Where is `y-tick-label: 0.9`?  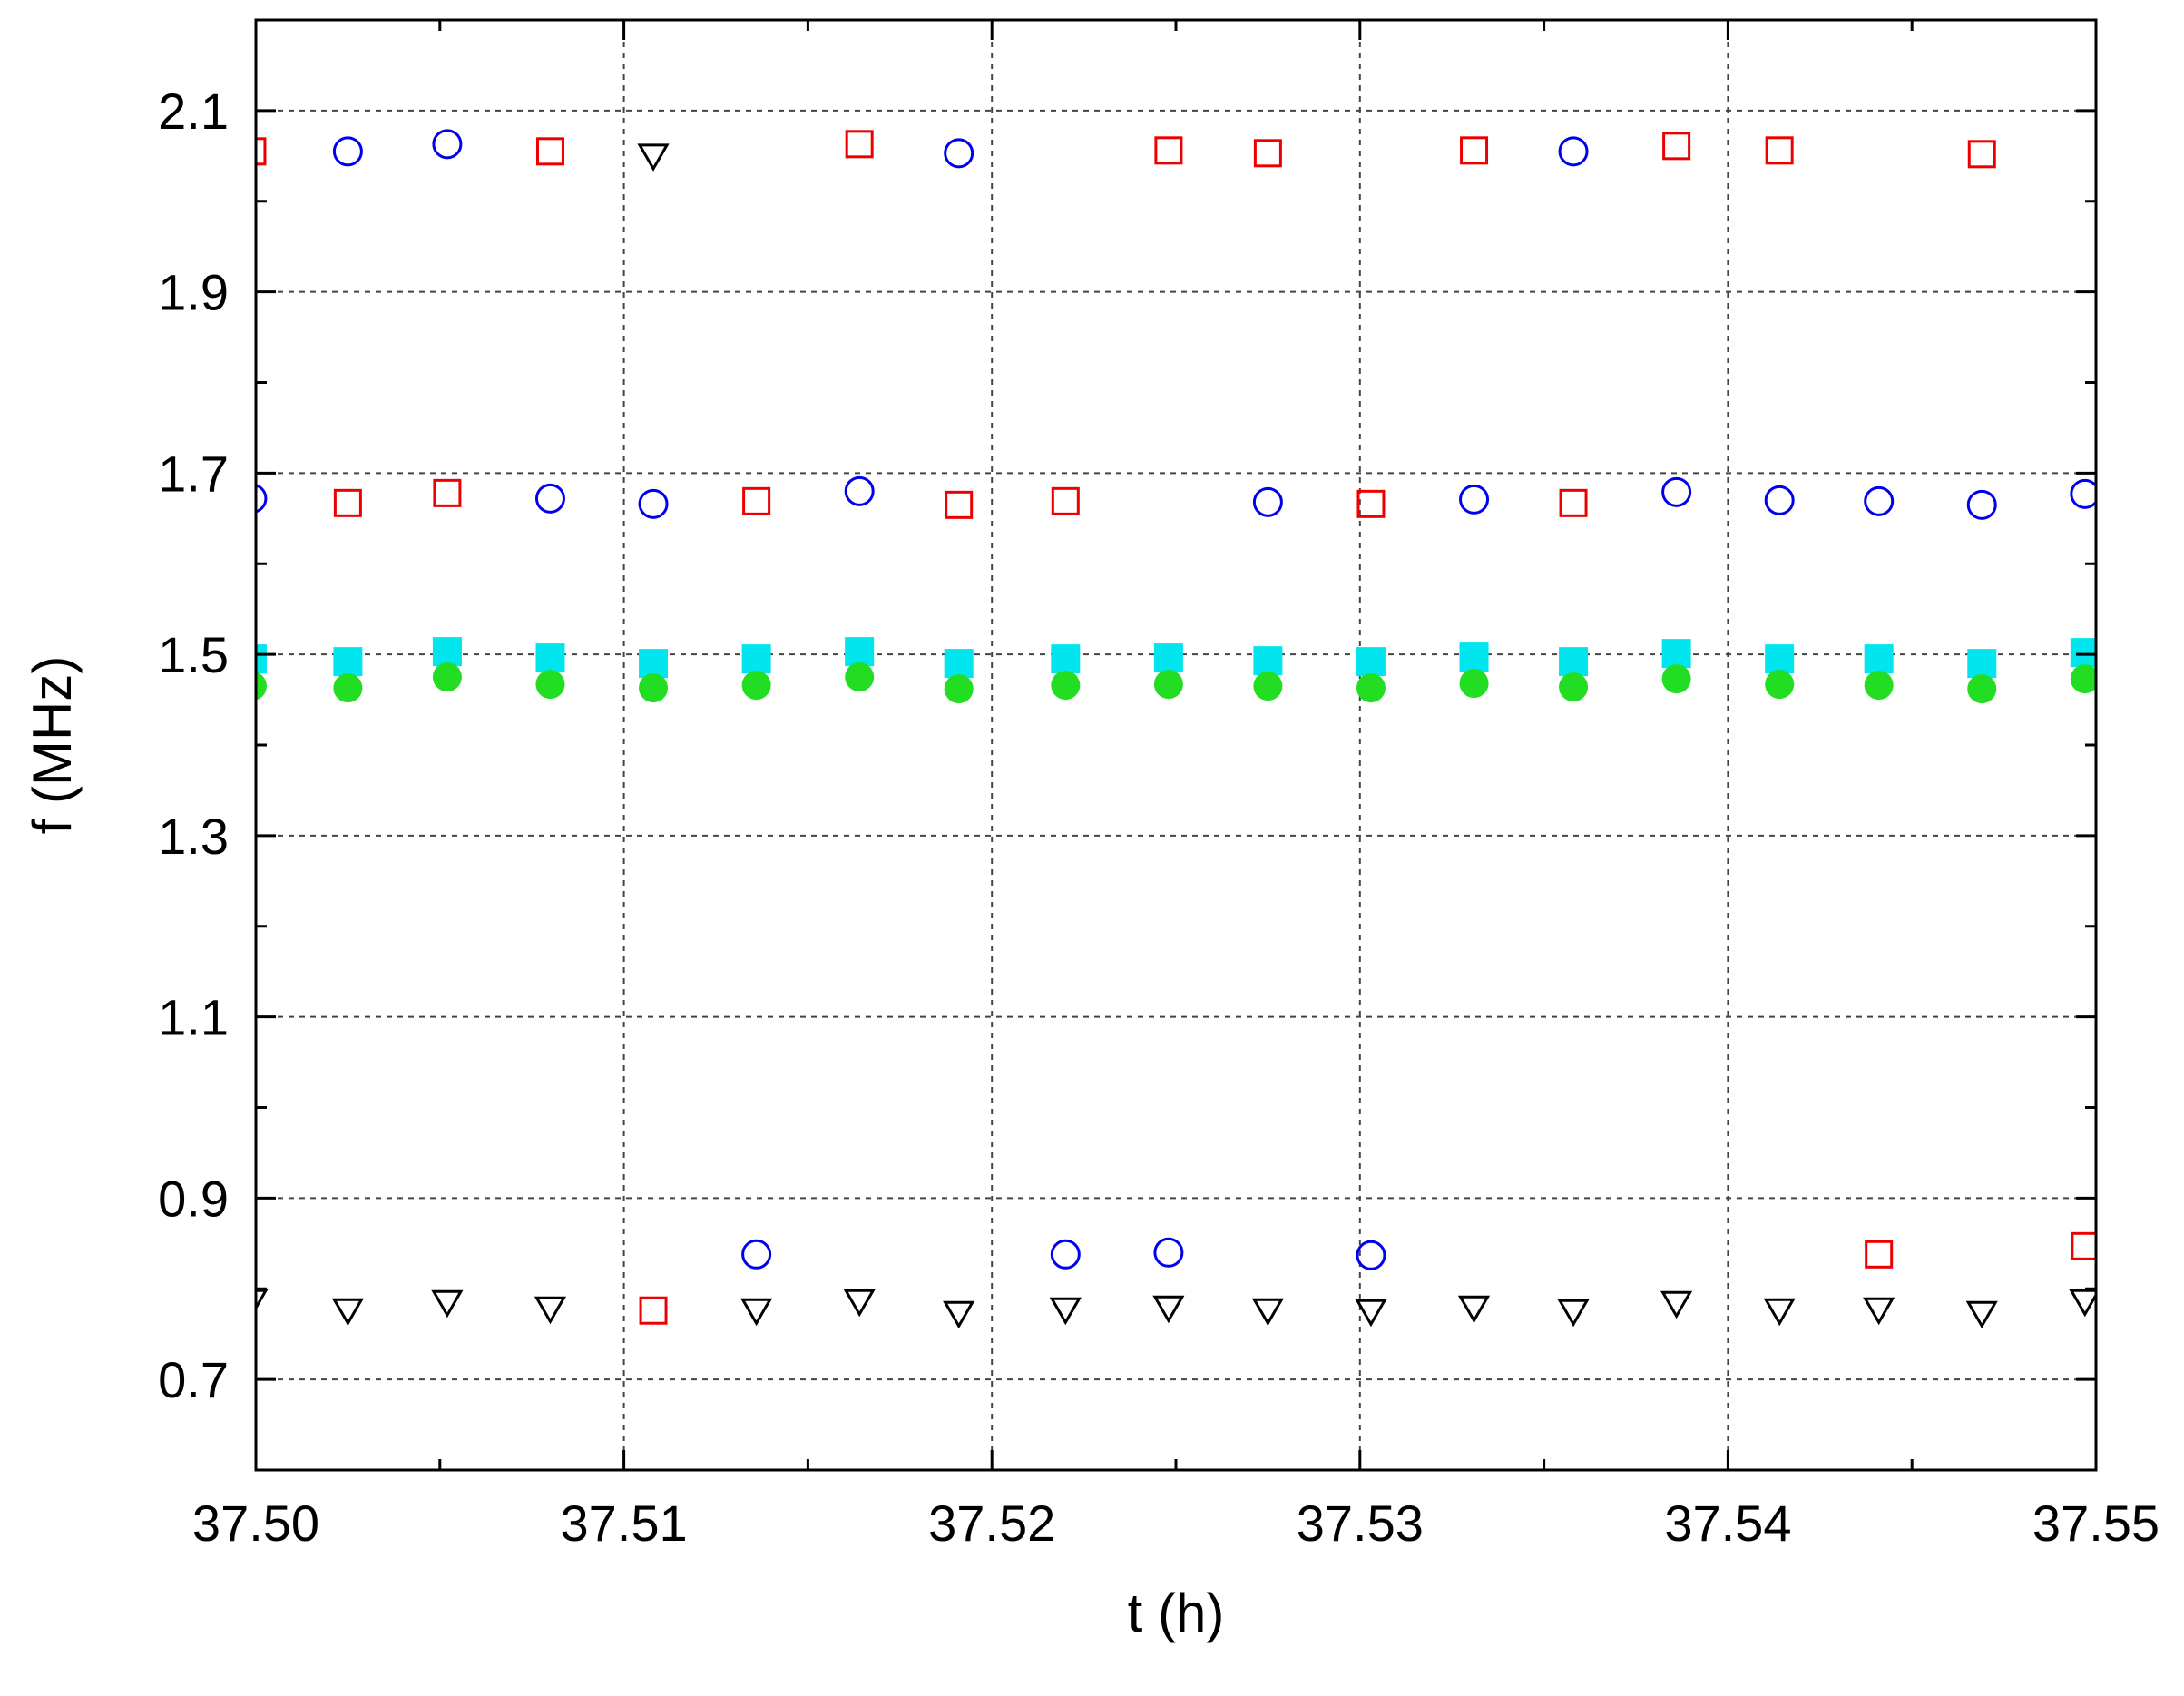 y-tick-label: 0.9 is located at coordinates (193, 1198).